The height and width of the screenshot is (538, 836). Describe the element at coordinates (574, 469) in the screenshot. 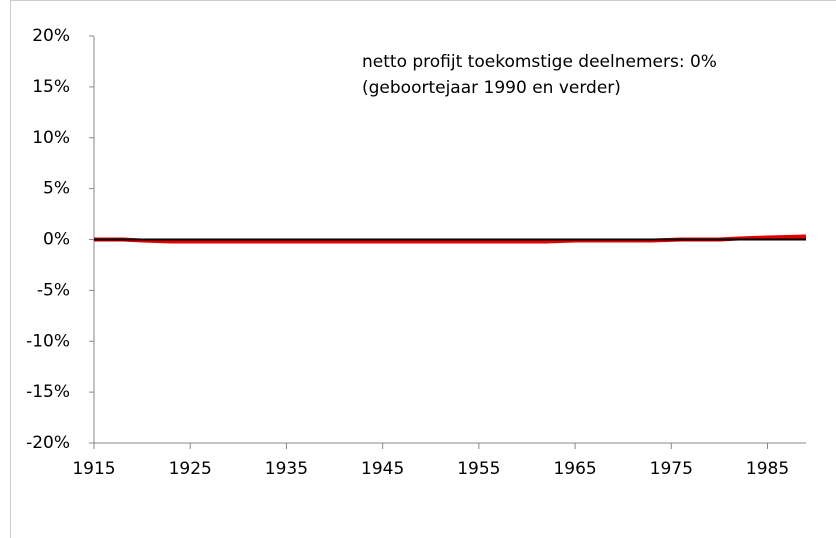

I see `x-tick-label: 1965` at that location.